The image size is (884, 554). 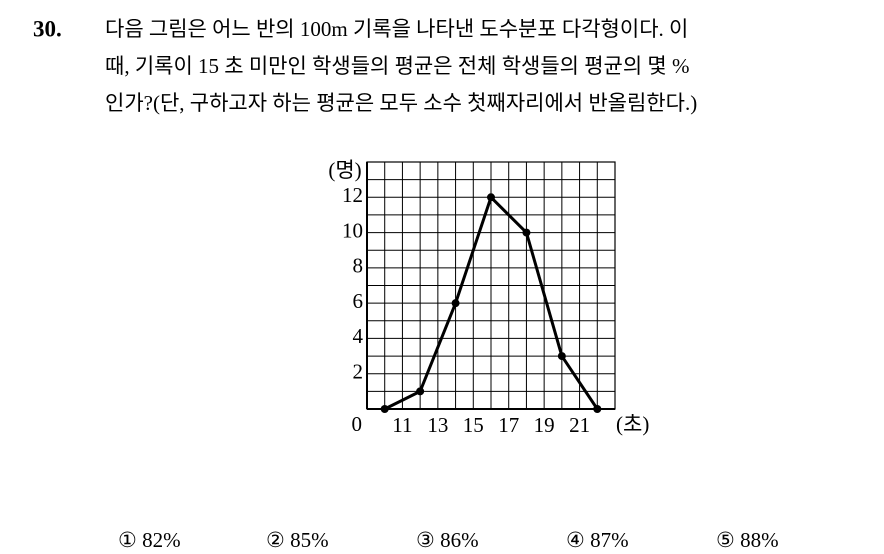 I want to click on x-tick-label: 19, so click(x=544, y=425).